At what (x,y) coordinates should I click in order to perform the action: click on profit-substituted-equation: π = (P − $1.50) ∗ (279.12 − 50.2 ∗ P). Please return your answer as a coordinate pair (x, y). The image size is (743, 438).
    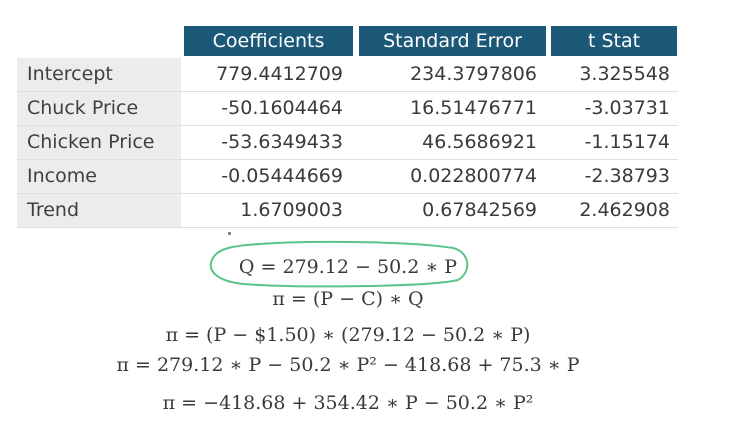
    Looking at the image, I should click on (348, 335).